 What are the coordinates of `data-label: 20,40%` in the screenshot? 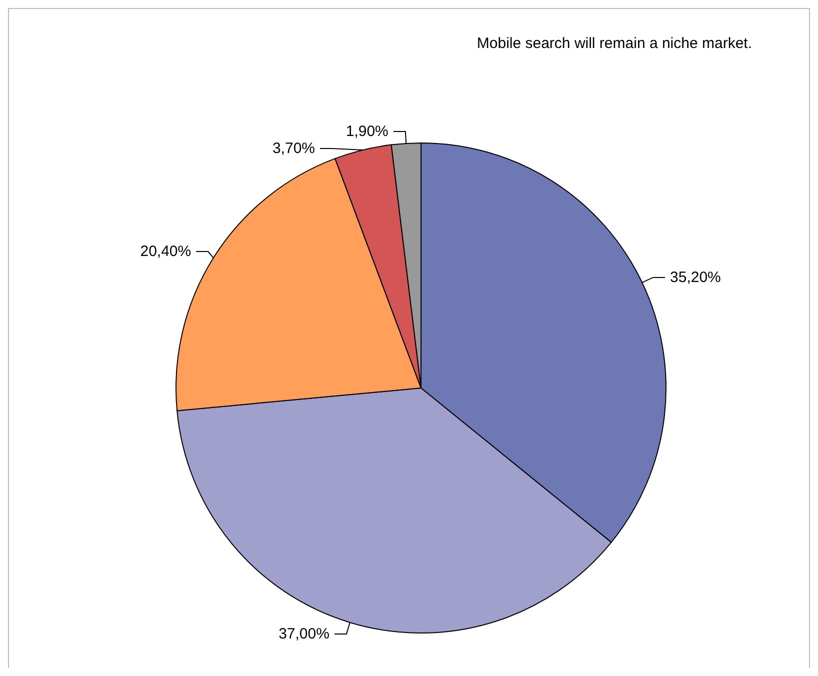 It's located at (166, 251).